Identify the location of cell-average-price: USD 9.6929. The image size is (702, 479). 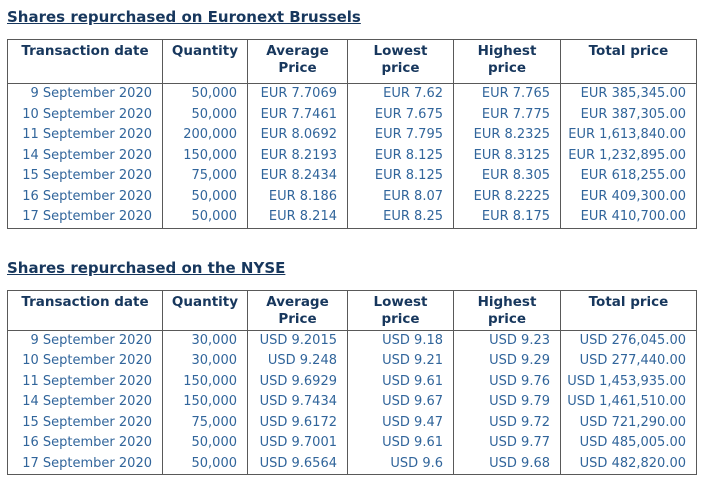
(297, 381).